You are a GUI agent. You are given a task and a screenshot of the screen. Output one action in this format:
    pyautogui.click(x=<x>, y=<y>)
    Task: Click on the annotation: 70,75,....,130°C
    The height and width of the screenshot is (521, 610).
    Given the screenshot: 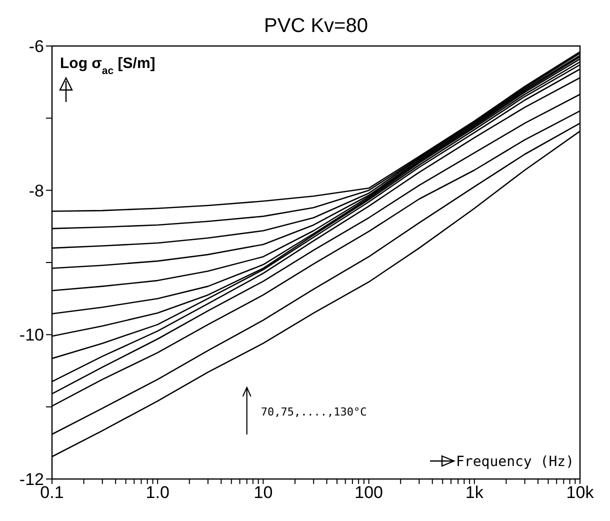 What is the action you would take?
    pyautogui.click(x=313, y=411)
    